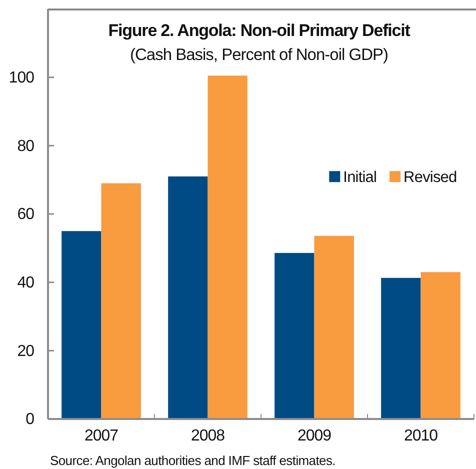  Describe the element at coordinates (421, 435) in the screenshot. I see `x-tick-label: 2010` at that location.